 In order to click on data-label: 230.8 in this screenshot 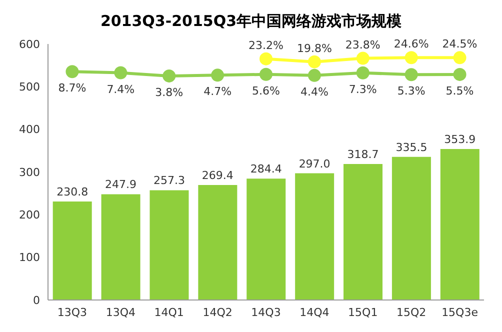, I will do `click(72, 192)`.